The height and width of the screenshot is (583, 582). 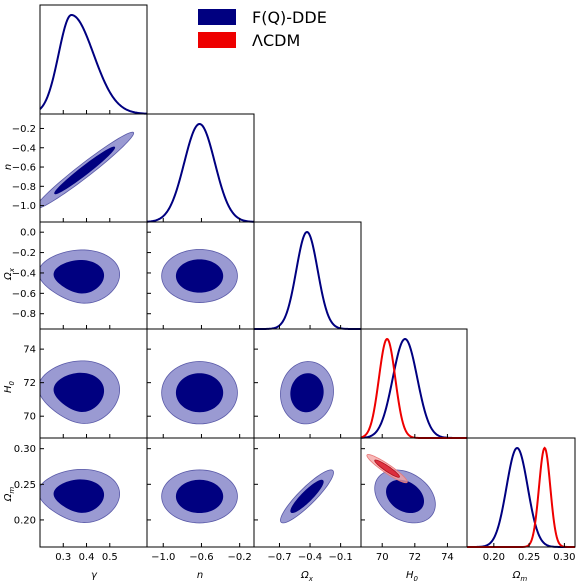 I want to click on x-tick-label-omega_x: −0.4, so click(x=310, y=557).